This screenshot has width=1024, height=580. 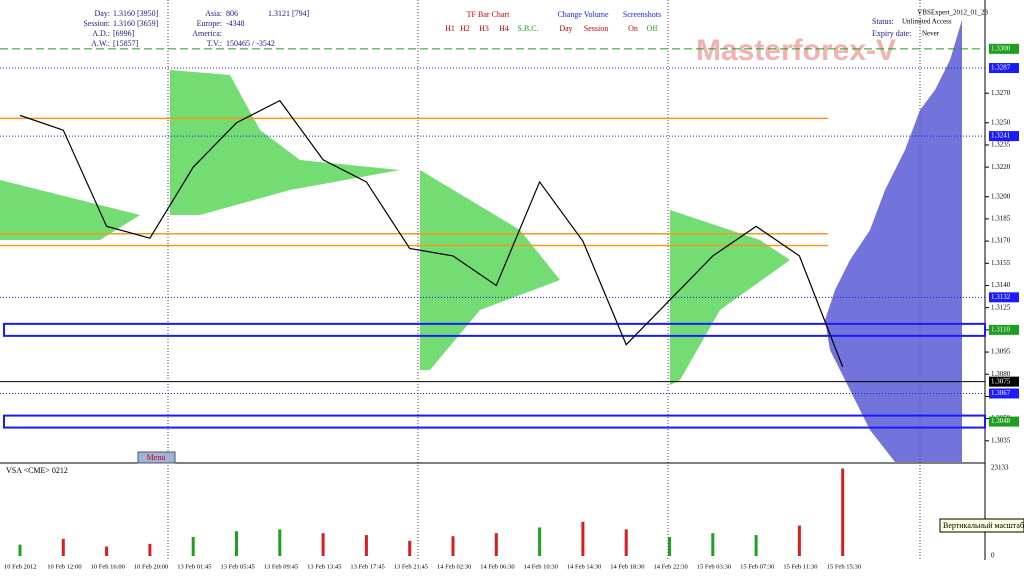 What do you see at coordinates (642, 14) in the screenshot?
I see `control-title: Screenshots` at bounding box center [642, 14].